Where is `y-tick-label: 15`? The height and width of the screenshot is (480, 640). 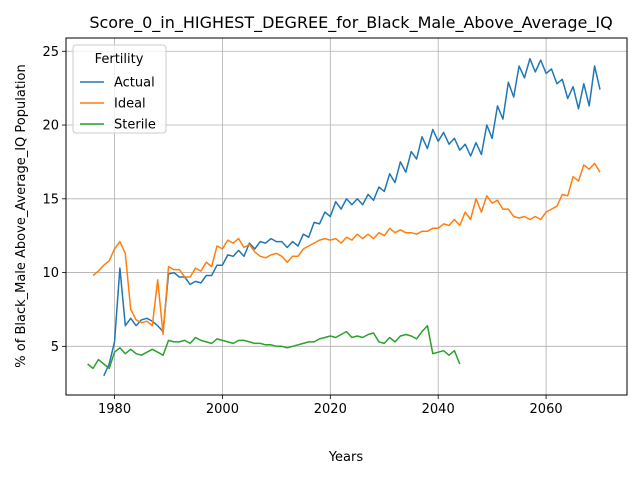 y-tick-label: 15 is located at coordinates (50, 199).